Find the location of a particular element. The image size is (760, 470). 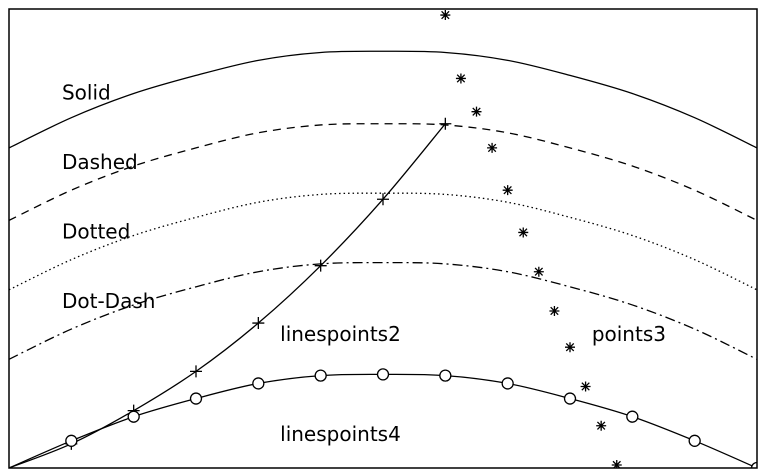

label-dot-dash: Dot-Dash is located at coordinates (108, 301).